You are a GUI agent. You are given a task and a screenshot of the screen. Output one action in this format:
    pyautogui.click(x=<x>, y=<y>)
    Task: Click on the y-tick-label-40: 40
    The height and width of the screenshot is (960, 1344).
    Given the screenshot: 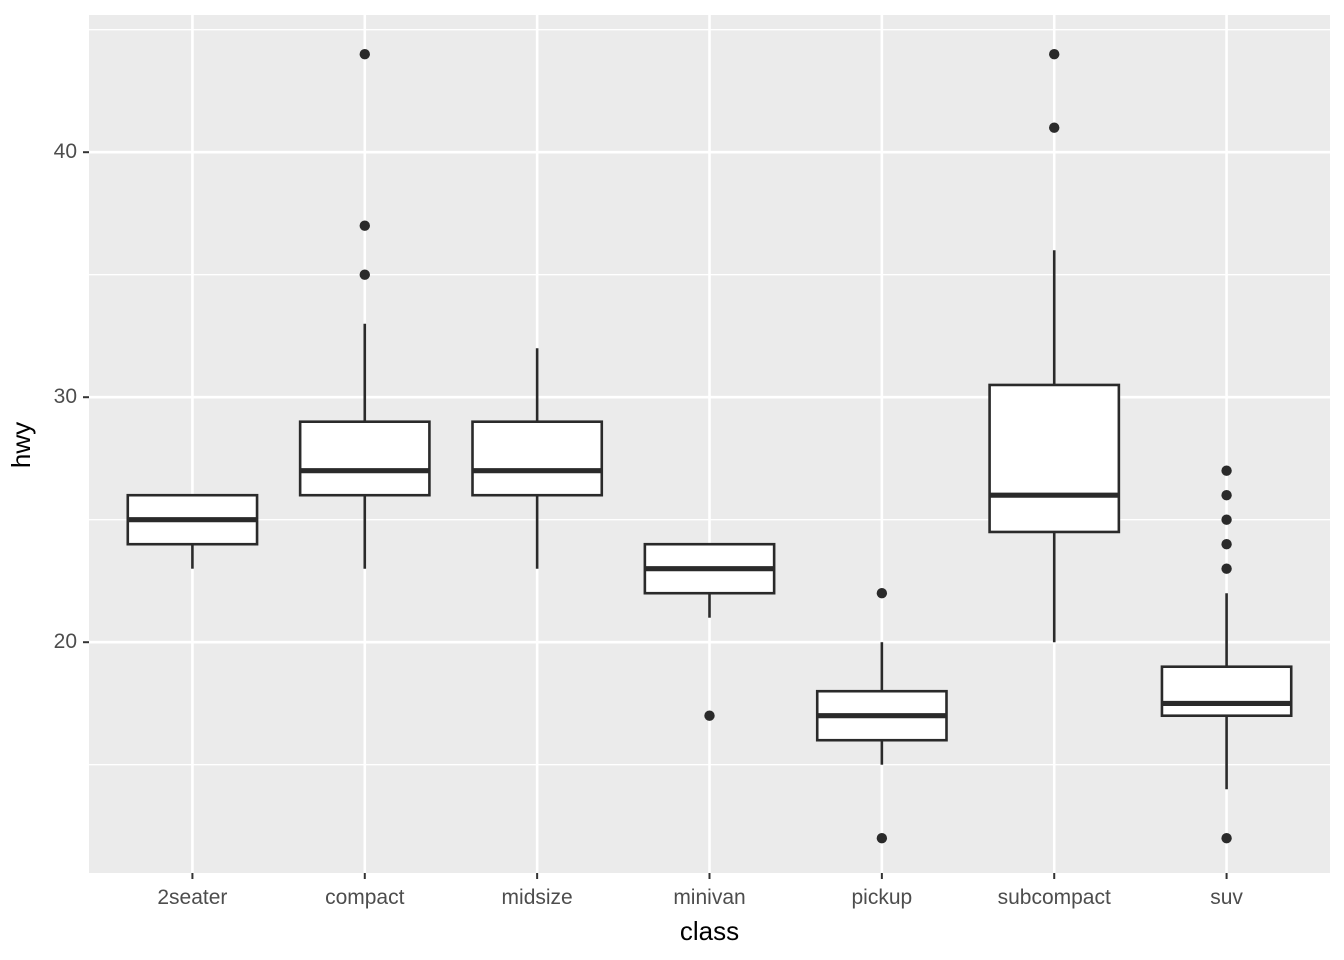 What is the action you would take?
    pyautogui.click(x=65, y=152)
    